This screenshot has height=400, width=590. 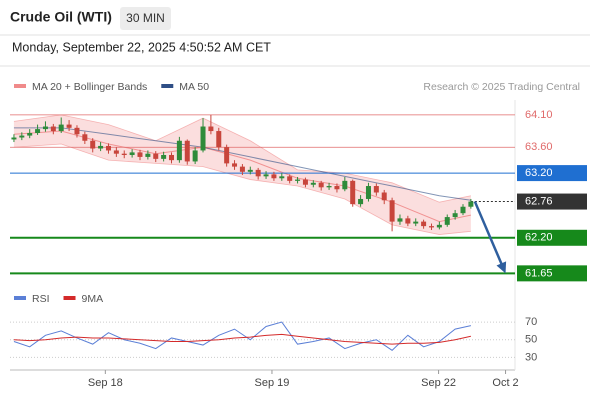 What do you see at coordinates (242, 164) in the screenshot?
I see `ma50-line` at bounding box center [242, 164].